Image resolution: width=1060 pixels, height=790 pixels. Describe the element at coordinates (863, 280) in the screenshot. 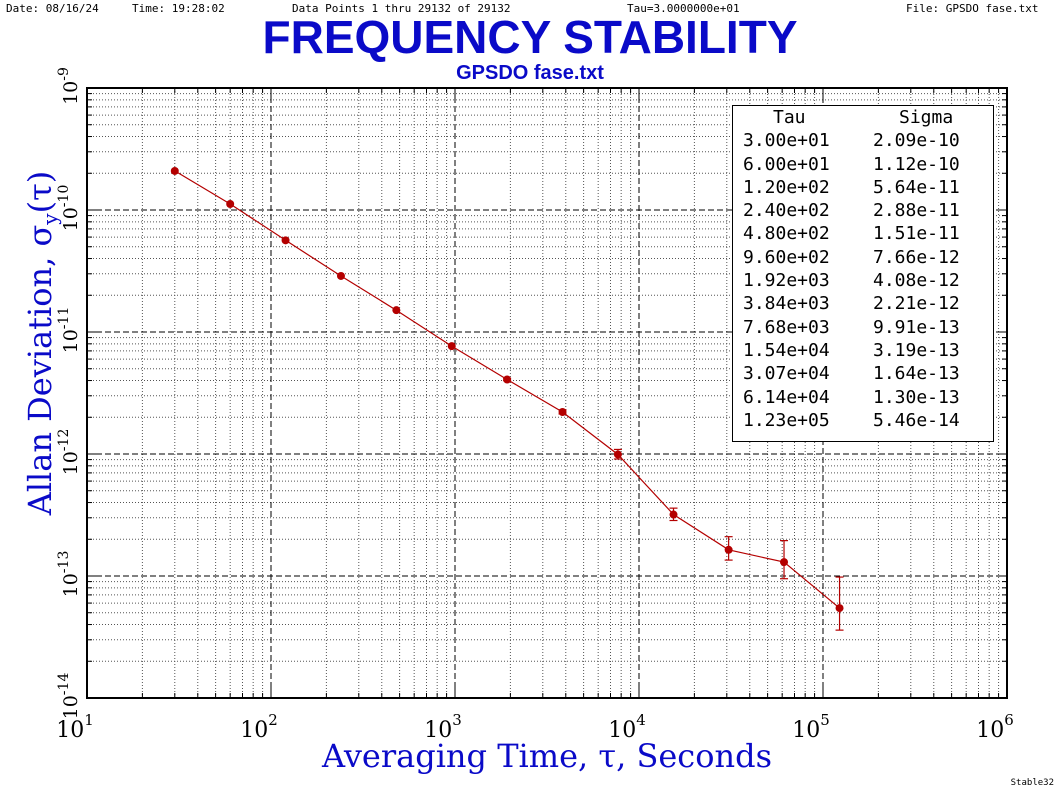

I see `table-row: 1.92e+03 4.08e-12` at that location.